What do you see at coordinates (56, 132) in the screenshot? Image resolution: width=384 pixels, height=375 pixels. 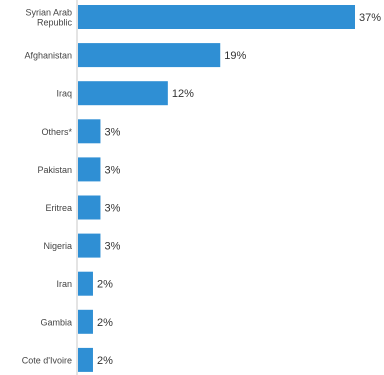 I see `category-label-3: Others*` at bounding box center [56, 132].